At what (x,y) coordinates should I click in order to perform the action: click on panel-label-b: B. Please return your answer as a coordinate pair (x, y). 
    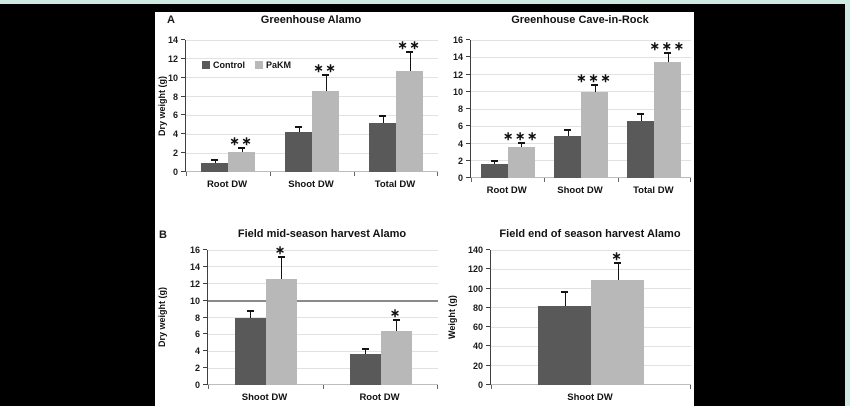
    Looking at the image, I should click on (163, 235).